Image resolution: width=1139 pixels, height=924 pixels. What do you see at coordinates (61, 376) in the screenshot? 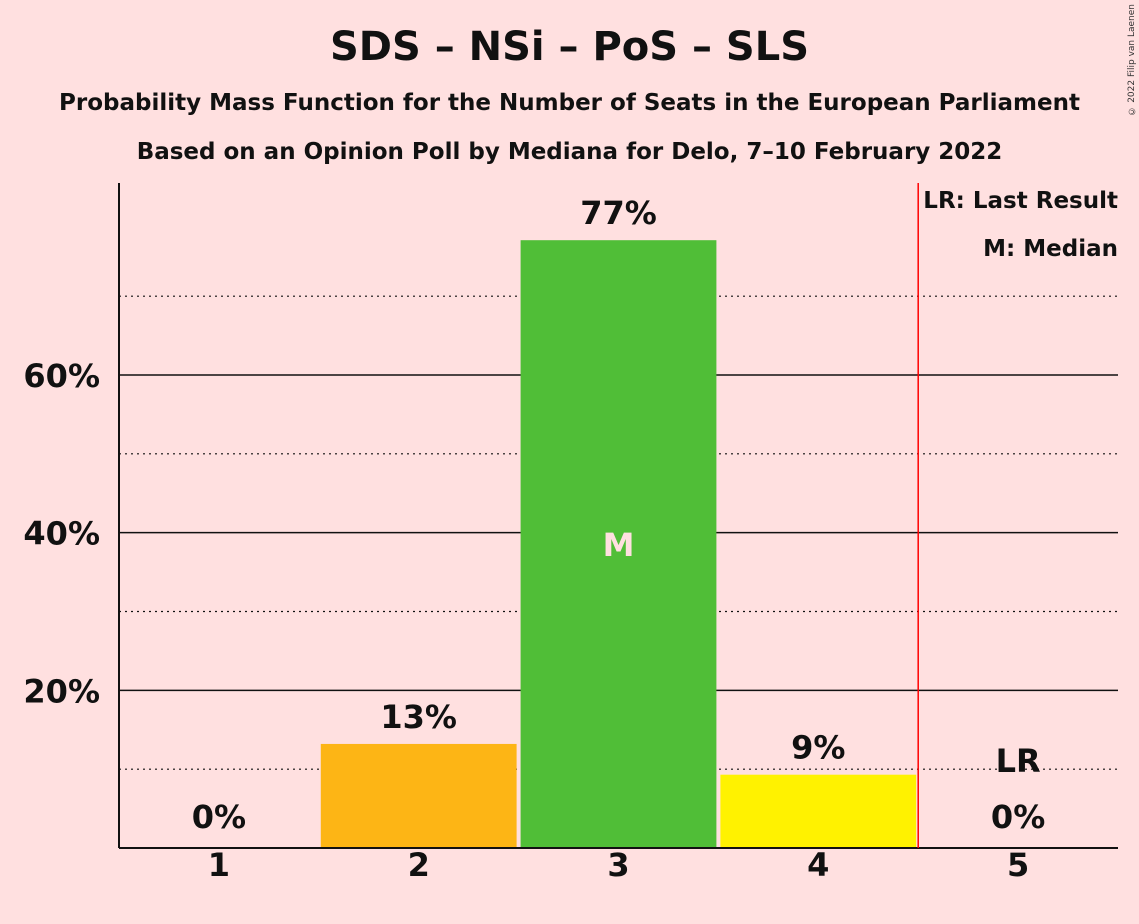
I see `y-tick-label: 60%` at bounding box center [61, 376].